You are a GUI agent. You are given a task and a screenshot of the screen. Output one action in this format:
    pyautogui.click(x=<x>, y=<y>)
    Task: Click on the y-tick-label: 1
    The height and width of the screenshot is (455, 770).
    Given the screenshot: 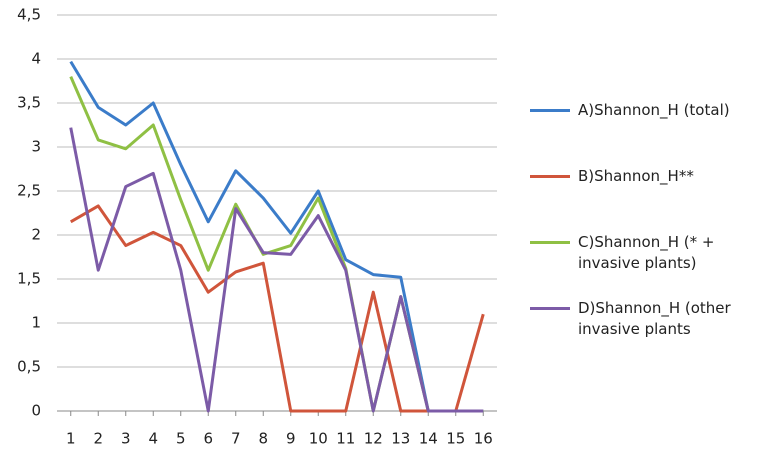 What is the action you would take?
    pyautogui.click(x=36, y=323)
    